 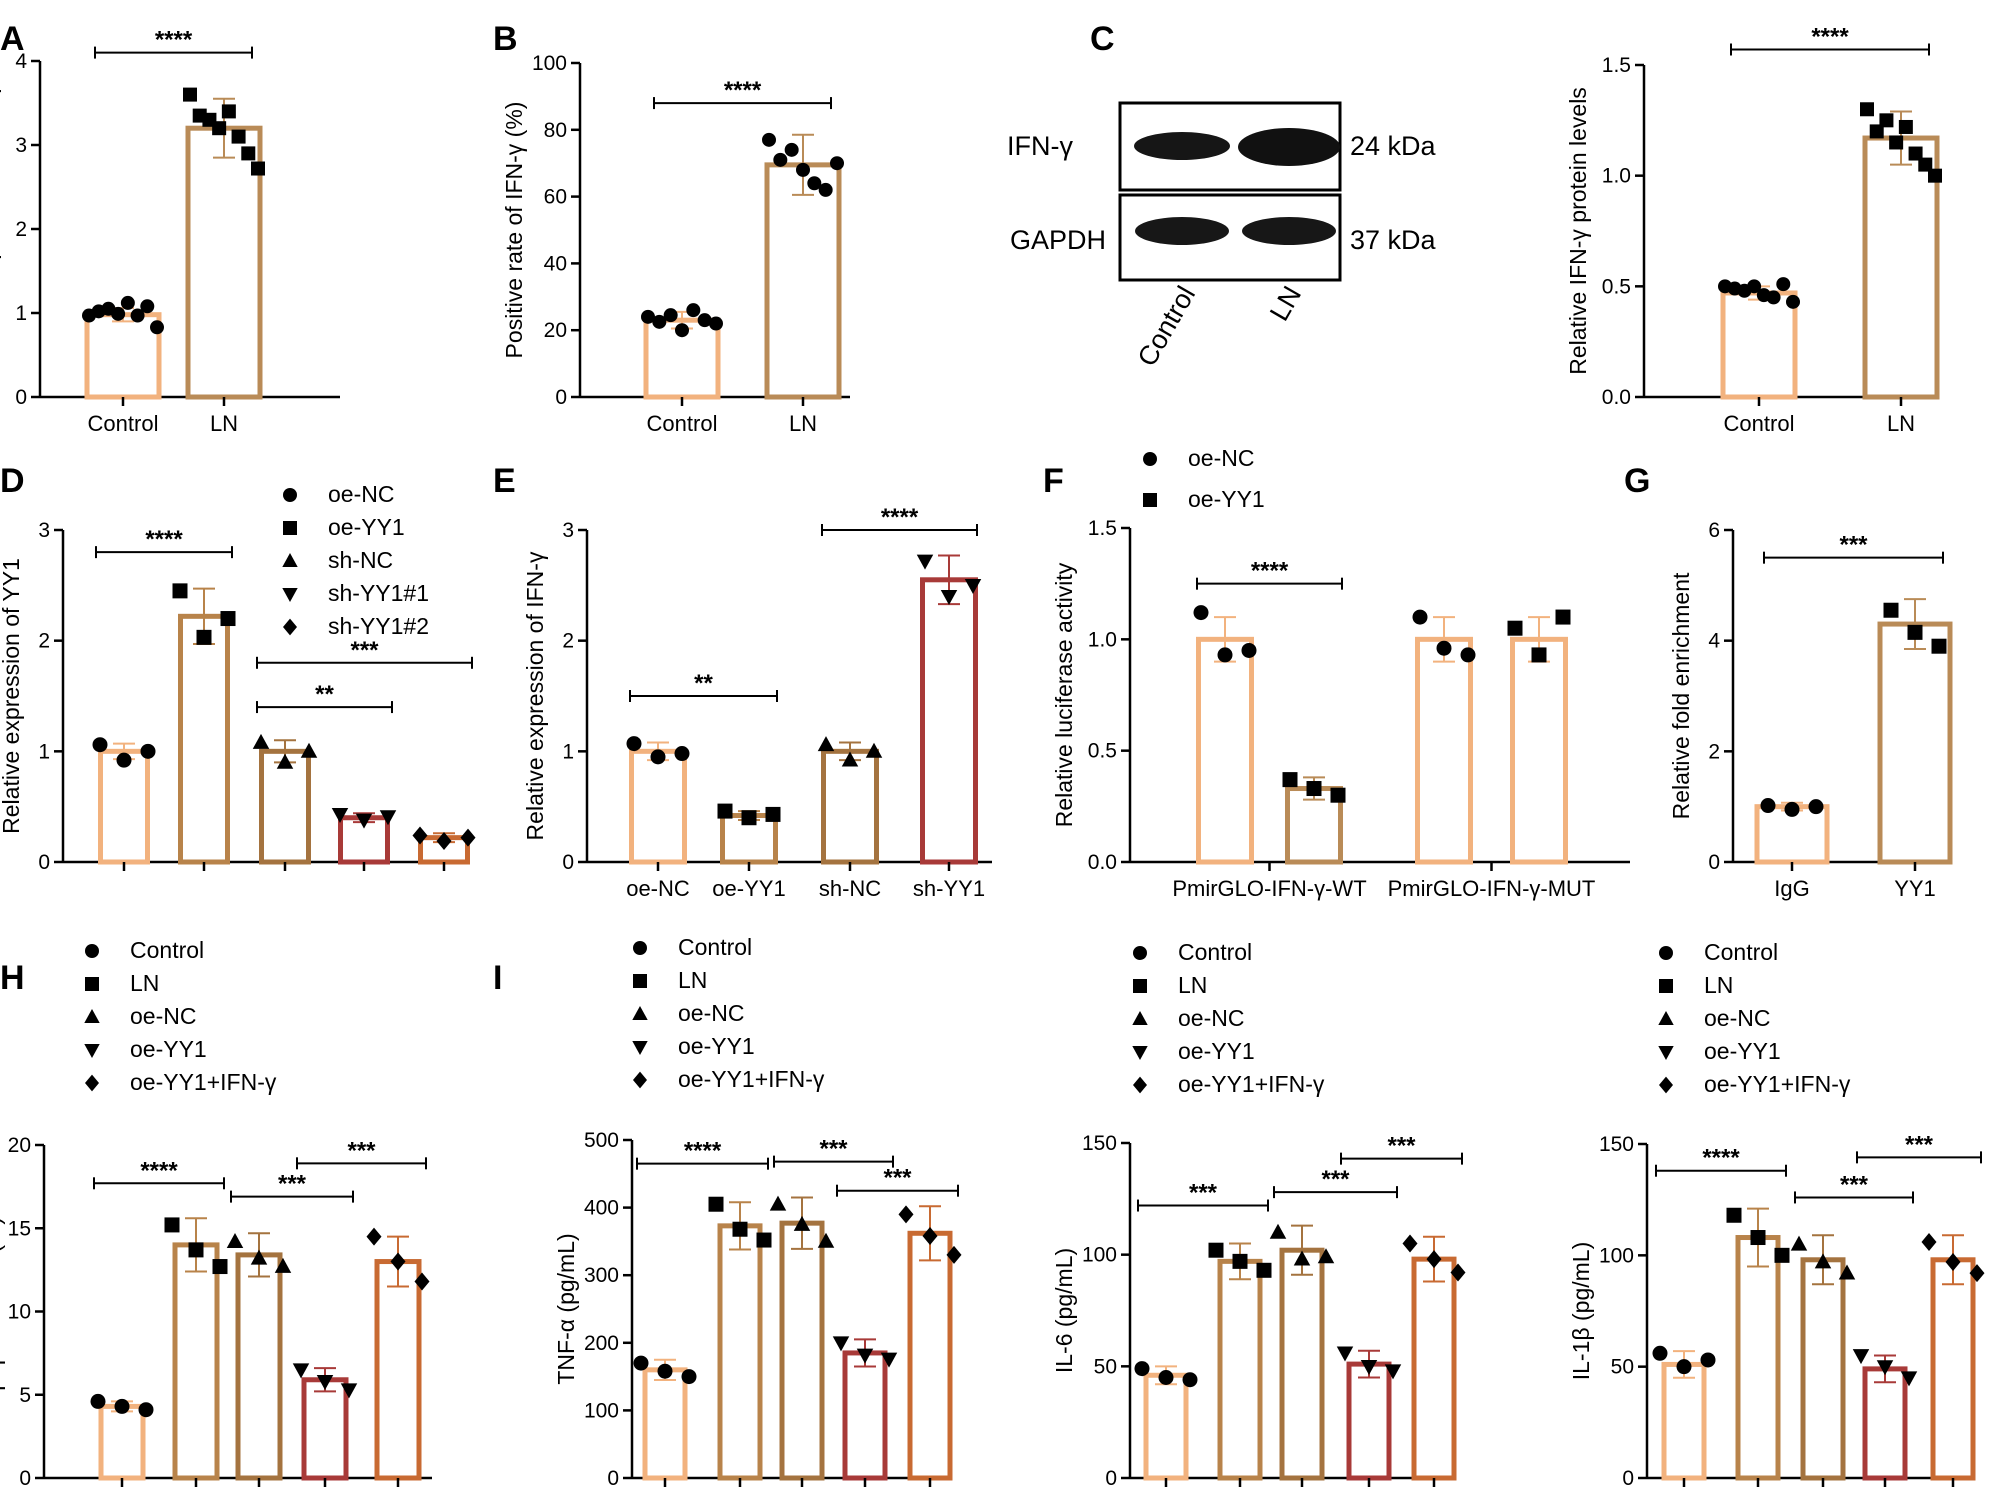 I want to click on x-tick-label: Control, so click(x=1759, y=423).